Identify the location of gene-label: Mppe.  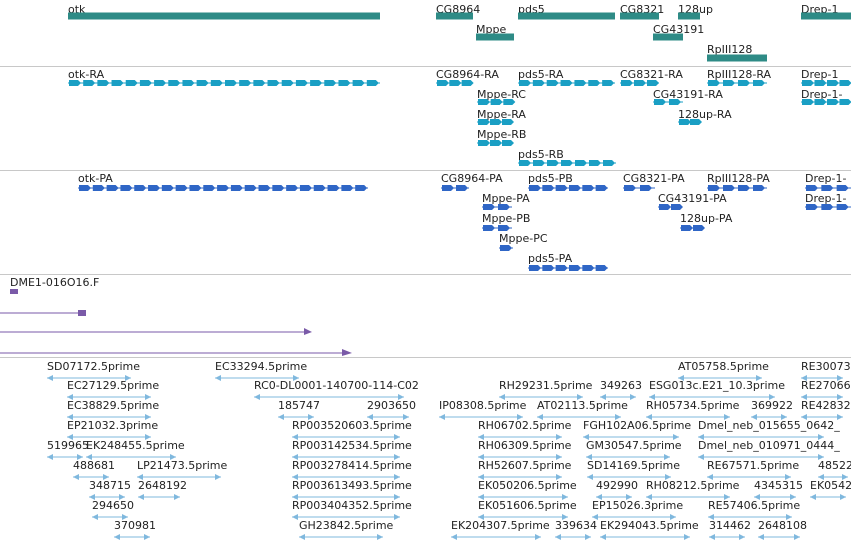
(491, 29).